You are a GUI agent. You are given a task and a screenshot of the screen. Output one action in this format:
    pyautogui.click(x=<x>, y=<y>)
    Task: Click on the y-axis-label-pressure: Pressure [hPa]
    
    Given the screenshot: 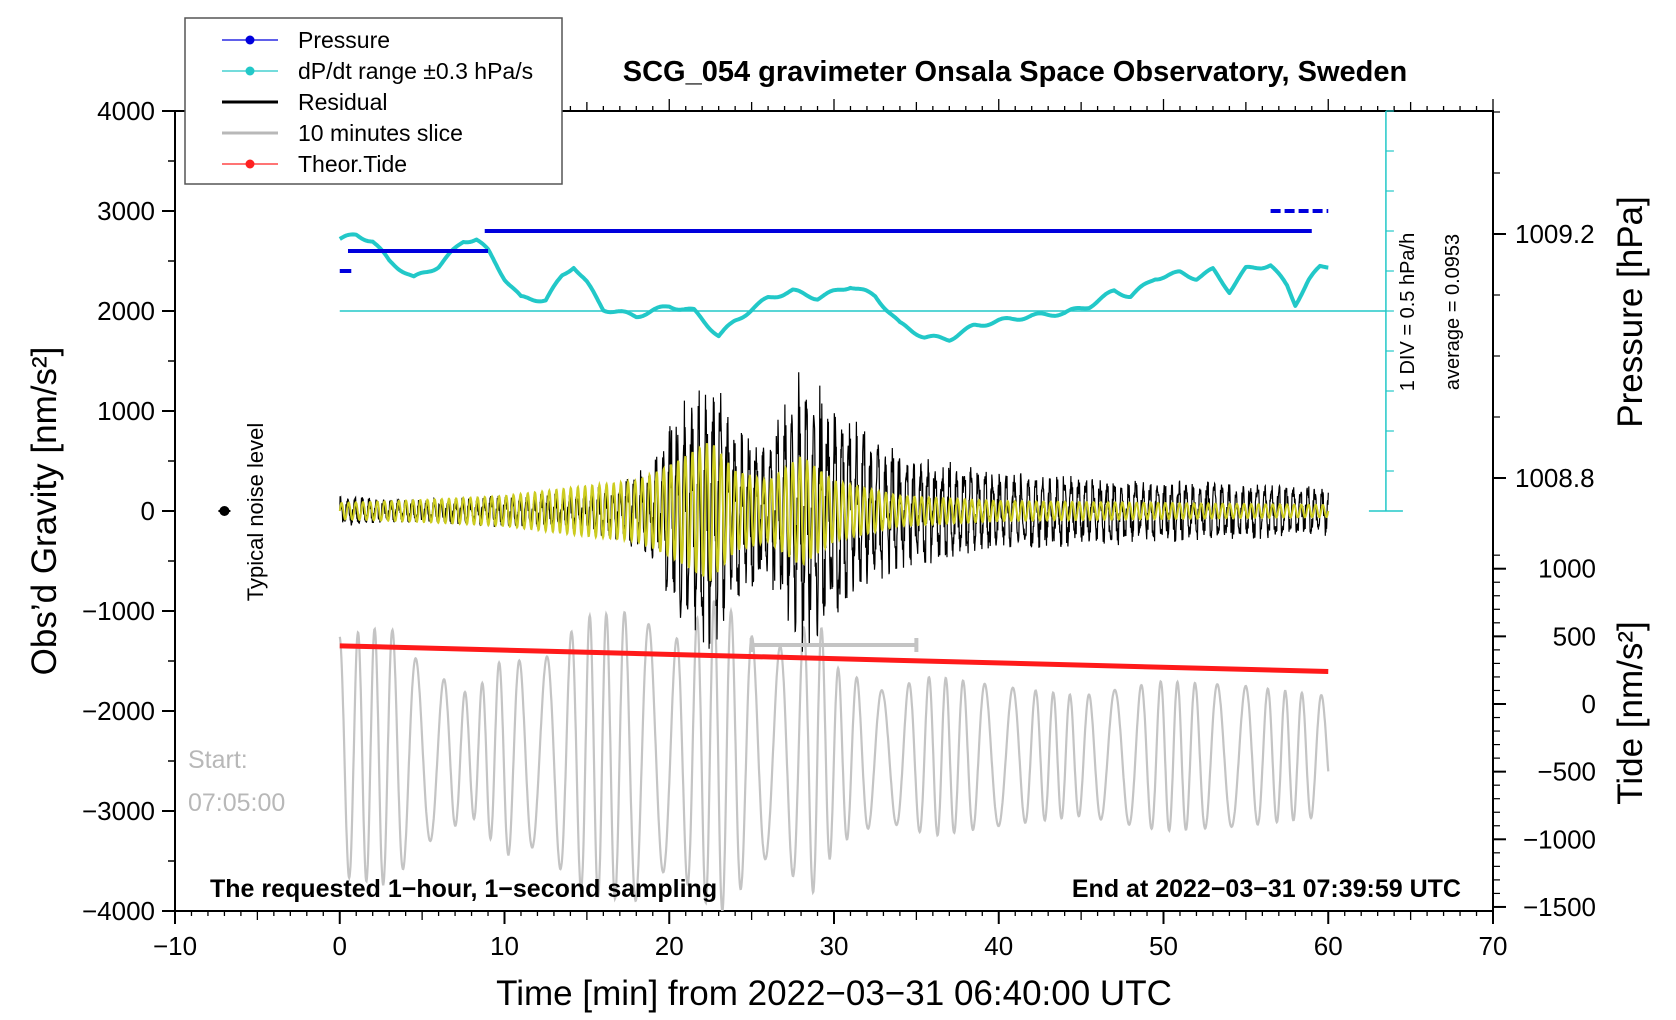 What is the action you would take?
    pyautogui.click(x=1630, y=312)
    